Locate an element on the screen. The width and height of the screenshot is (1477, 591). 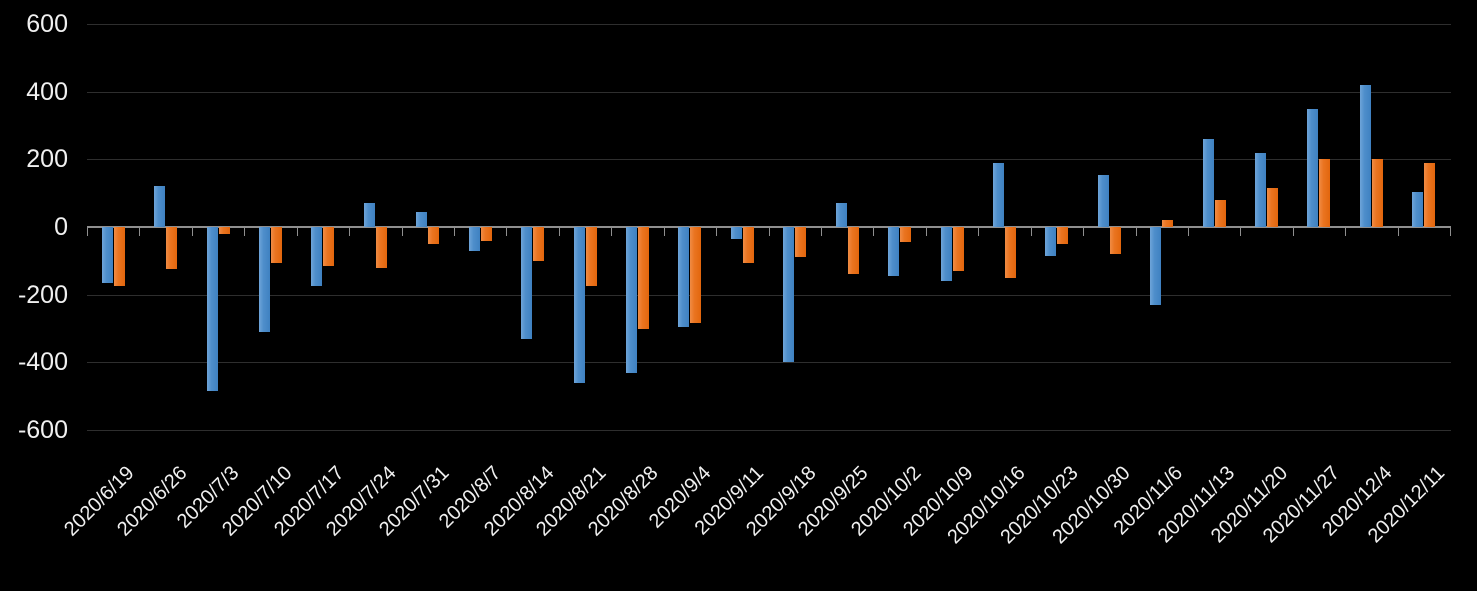
bar-series-2-orange-2020/10/9 is located at coordinates (958, 249).